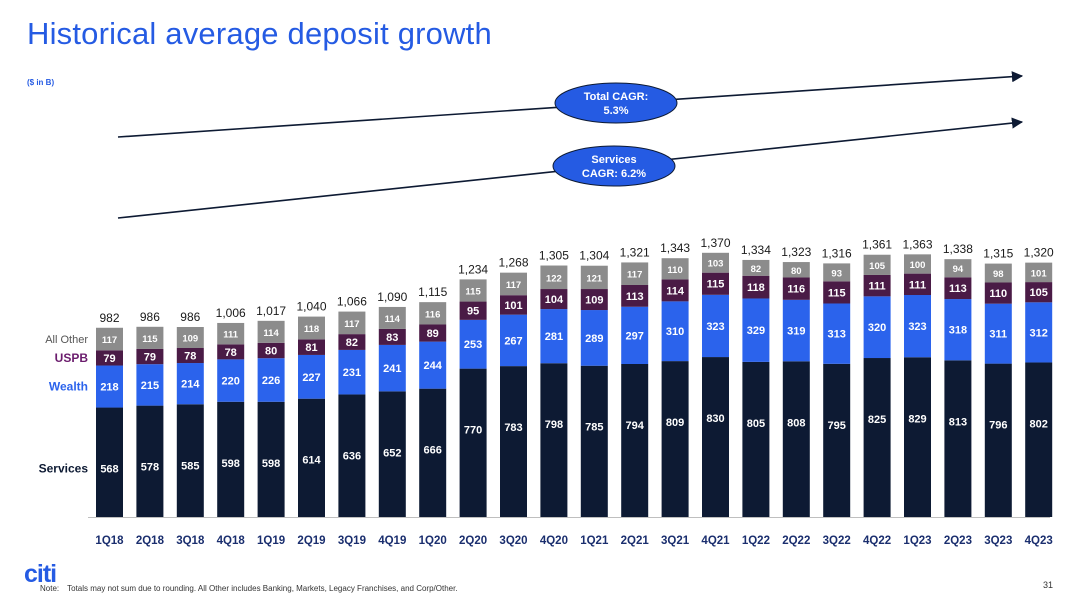 The height and width of the screenshot is (607, 1080). What do you see at coordinates (837, 272) in the screenshot?
I see `bar-all-other-3Q22` at bounding box center [837, 272].